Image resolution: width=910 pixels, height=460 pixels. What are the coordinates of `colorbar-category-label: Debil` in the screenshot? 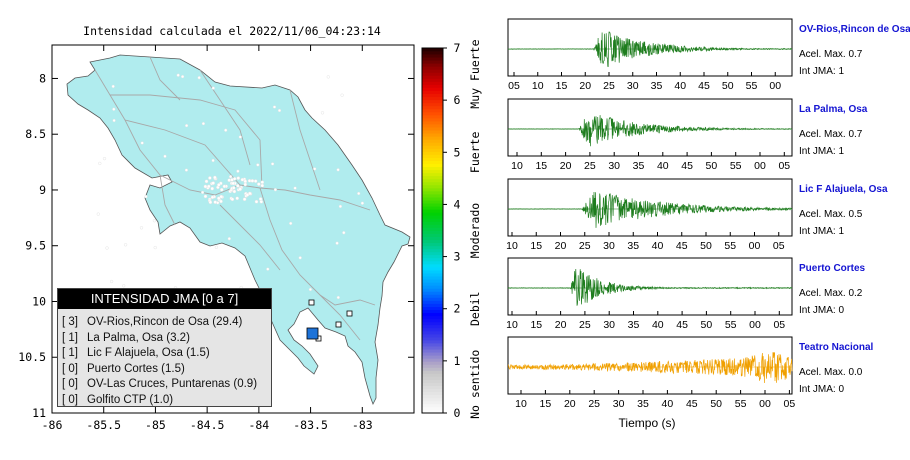 It's located at (475, 308).